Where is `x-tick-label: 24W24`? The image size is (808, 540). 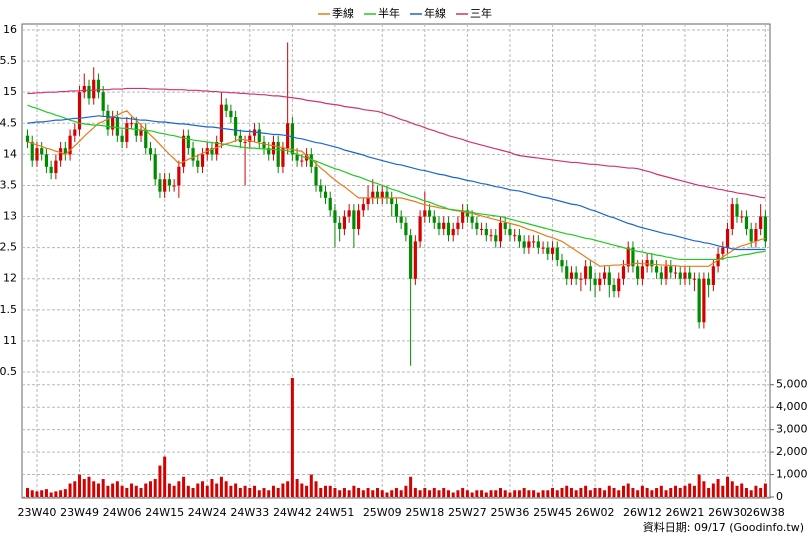 x-tick-label: 24W24 is located at coordinates (207, 512).